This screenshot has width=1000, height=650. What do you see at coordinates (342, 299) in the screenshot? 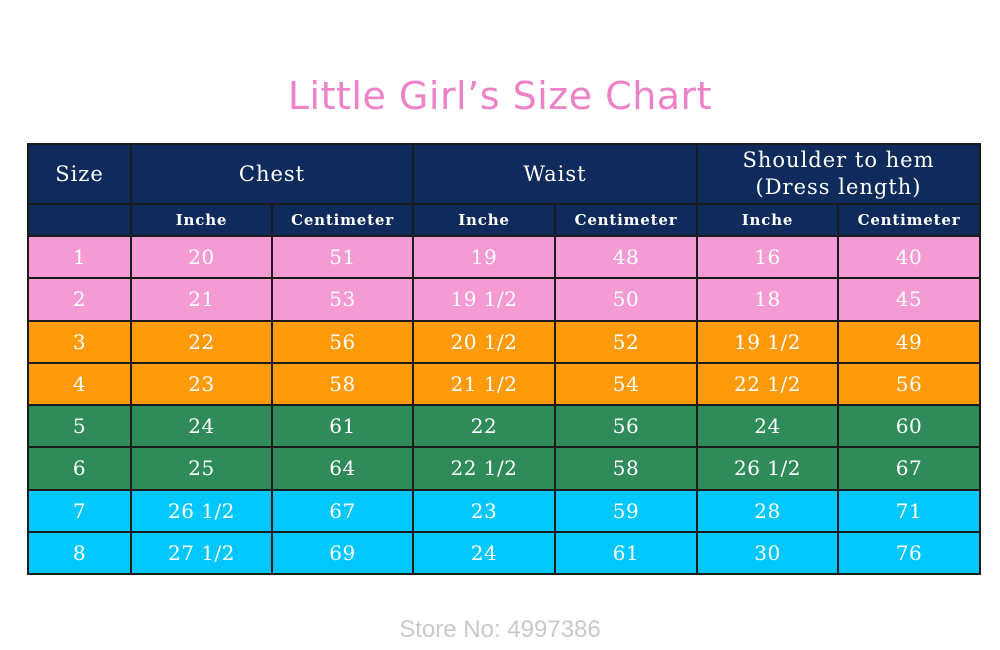
I see `cell-chest-cm: 53` at bounding box center [342, 299].